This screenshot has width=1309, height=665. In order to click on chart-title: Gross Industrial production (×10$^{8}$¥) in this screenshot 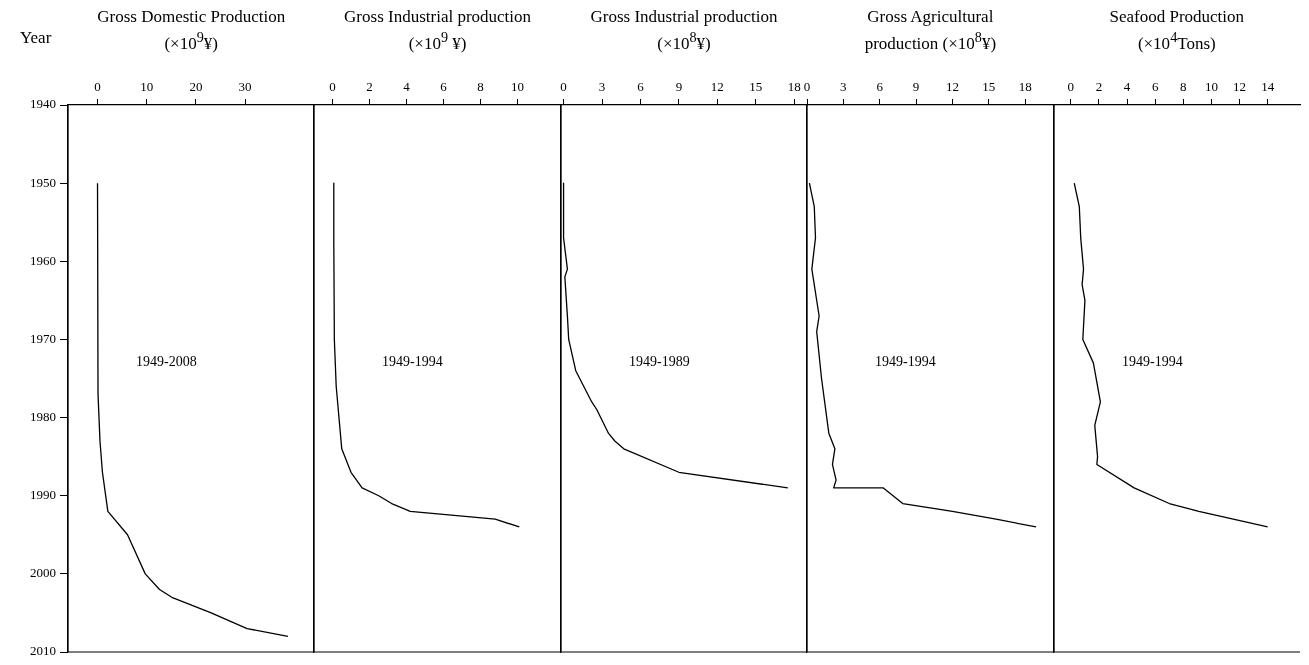, I will do `click(684, 30)`.